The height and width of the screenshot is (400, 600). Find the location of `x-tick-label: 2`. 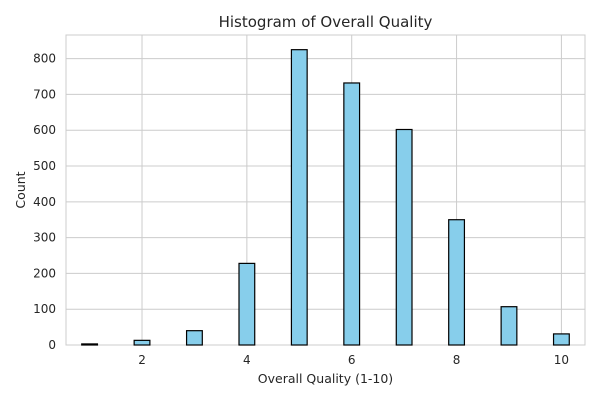

x-tick-label: 2 is located at coordinates (142, 360).